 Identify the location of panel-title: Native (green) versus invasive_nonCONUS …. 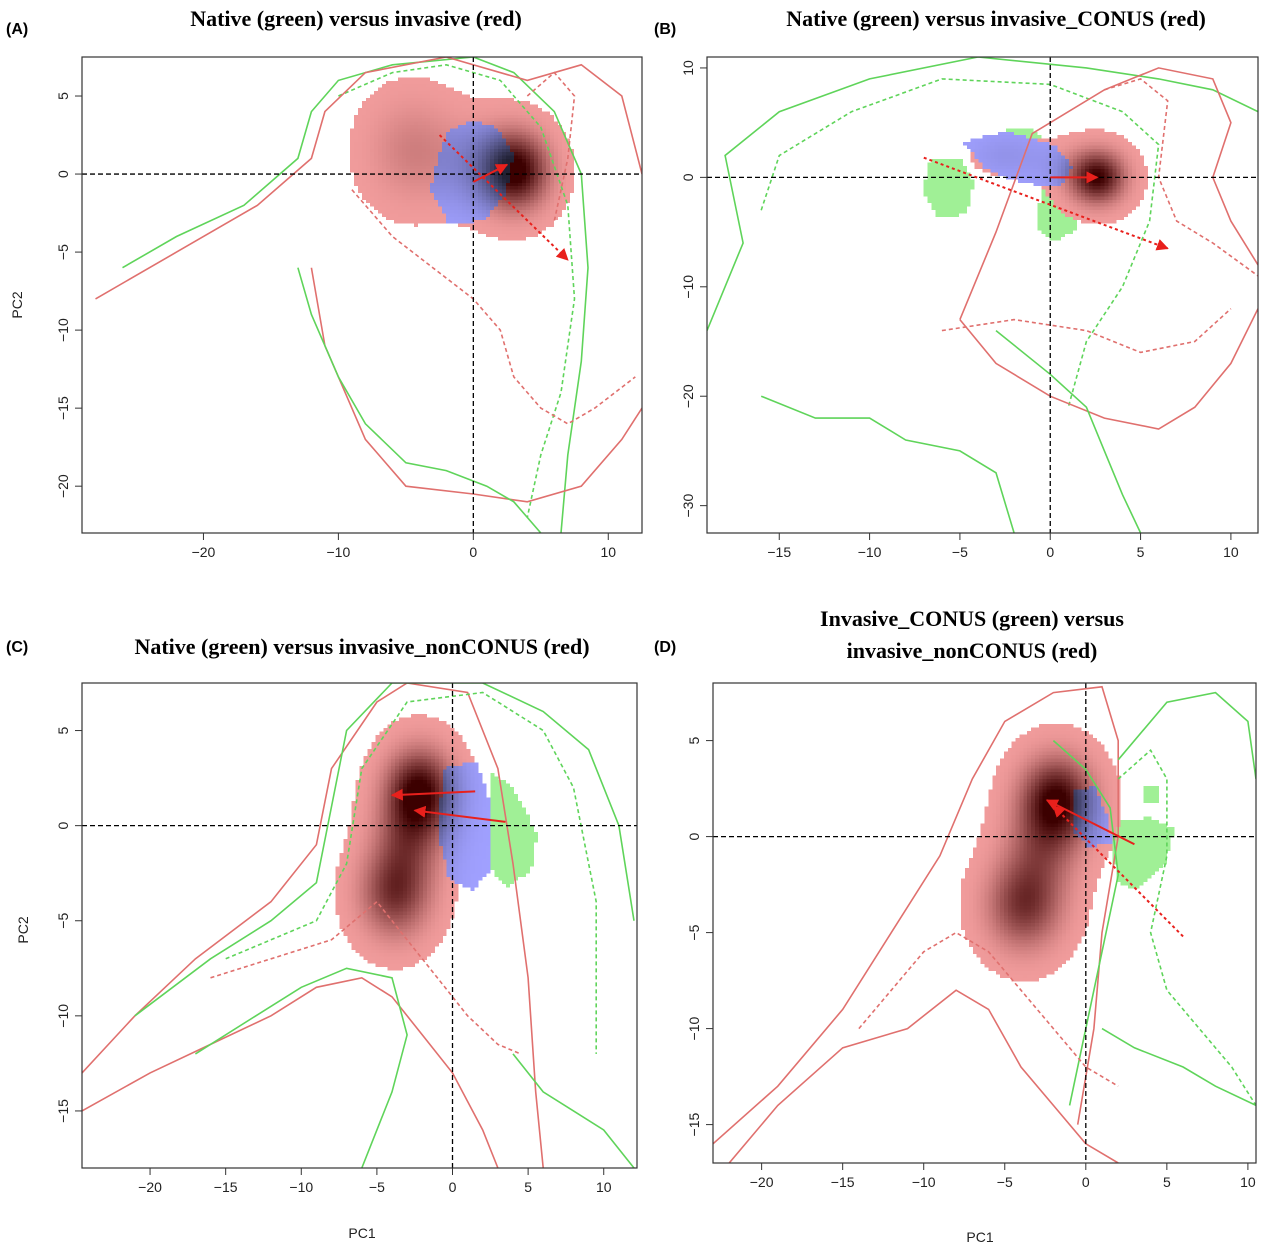
(361, 646).